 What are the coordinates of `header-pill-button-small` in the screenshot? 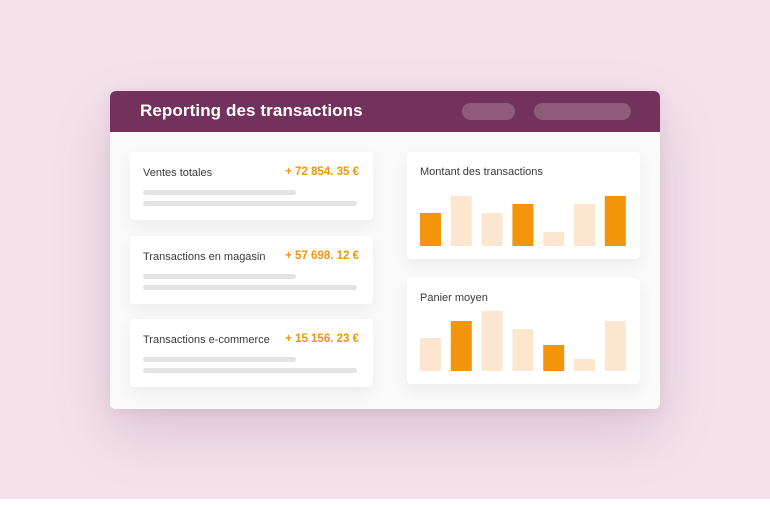 It's located at (488, 111).